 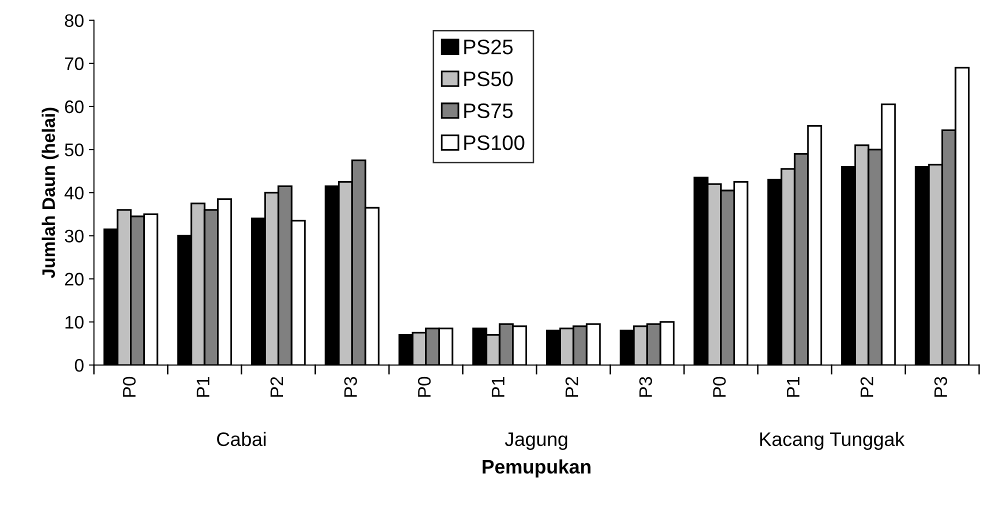 What do you see at coordinates (75, 322) in the screenshot?
I see `y-tick-label: 10` at bounding box center [75, 322].